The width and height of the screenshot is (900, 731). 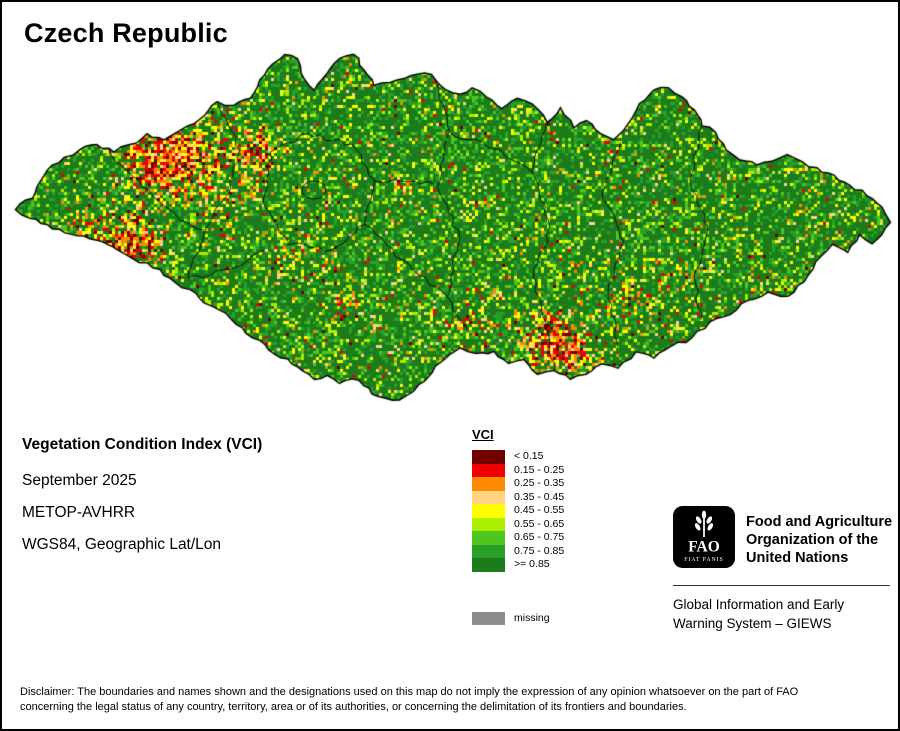 I want to click on giews-line: Global Information and Early, so click(x=759, y=604).